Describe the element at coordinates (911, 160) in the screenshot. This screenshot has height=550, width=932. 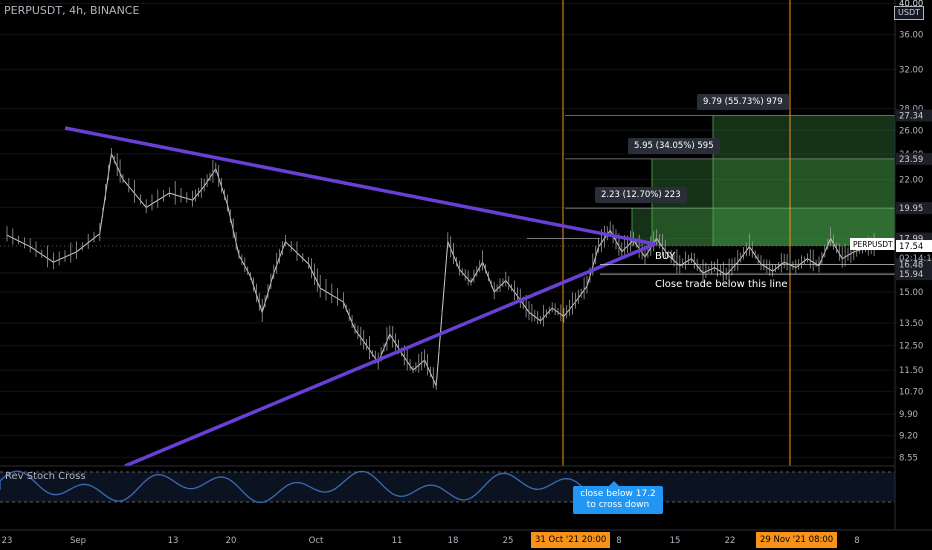
I see `price-tag-label: 23.59` at that location.